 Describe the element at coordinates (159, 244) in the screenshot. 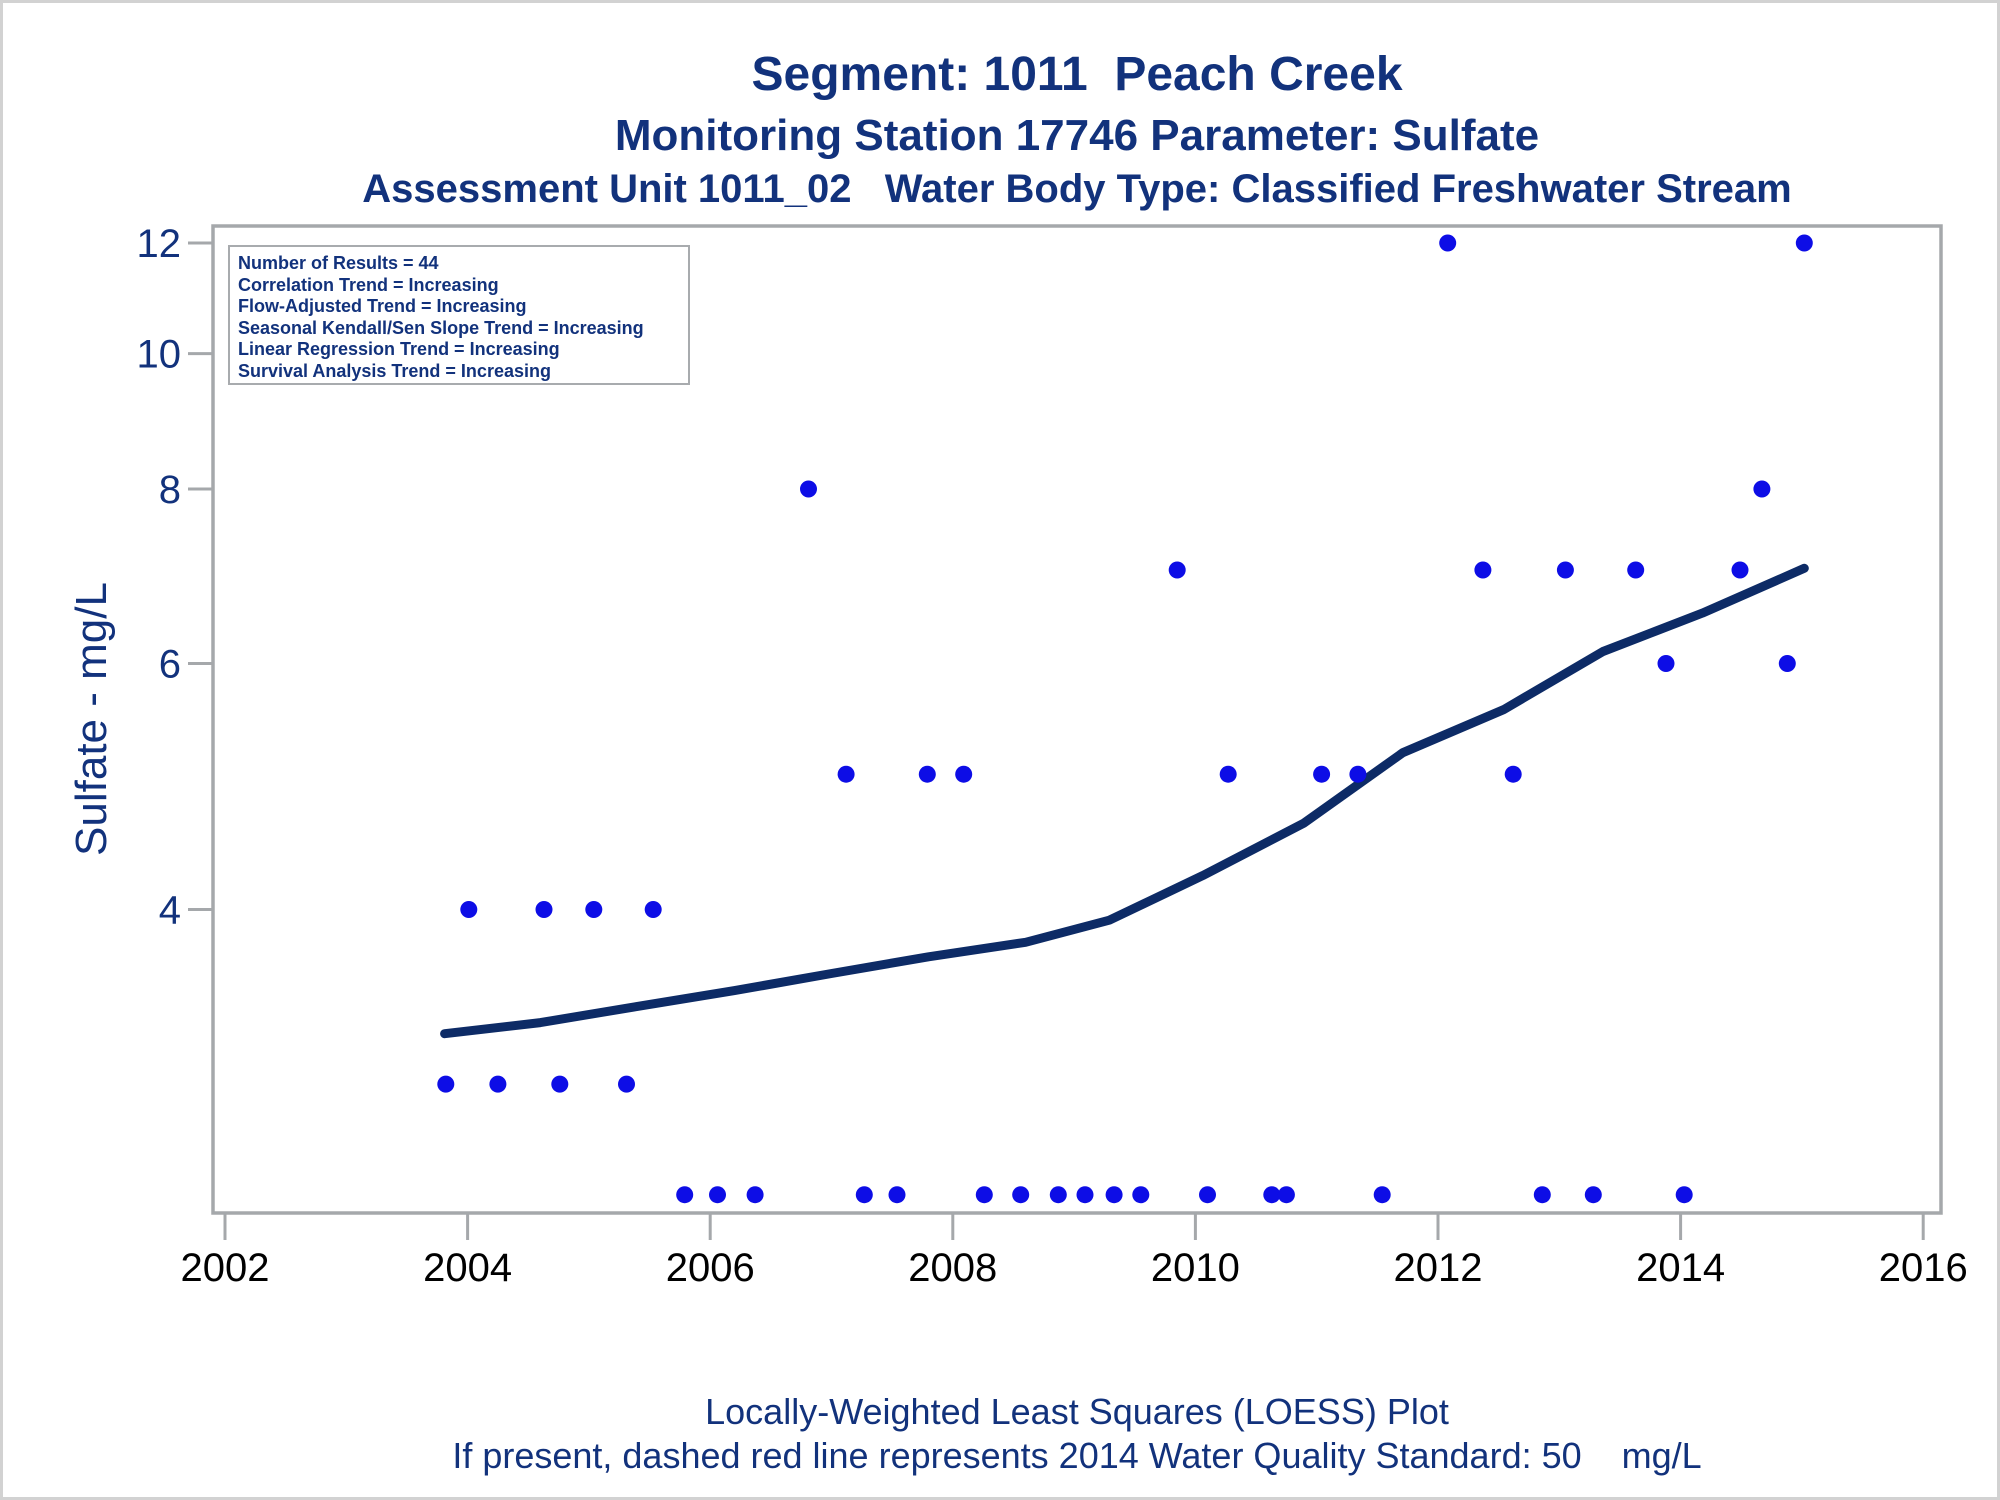

I see `y-tick-label: 12` at that location.